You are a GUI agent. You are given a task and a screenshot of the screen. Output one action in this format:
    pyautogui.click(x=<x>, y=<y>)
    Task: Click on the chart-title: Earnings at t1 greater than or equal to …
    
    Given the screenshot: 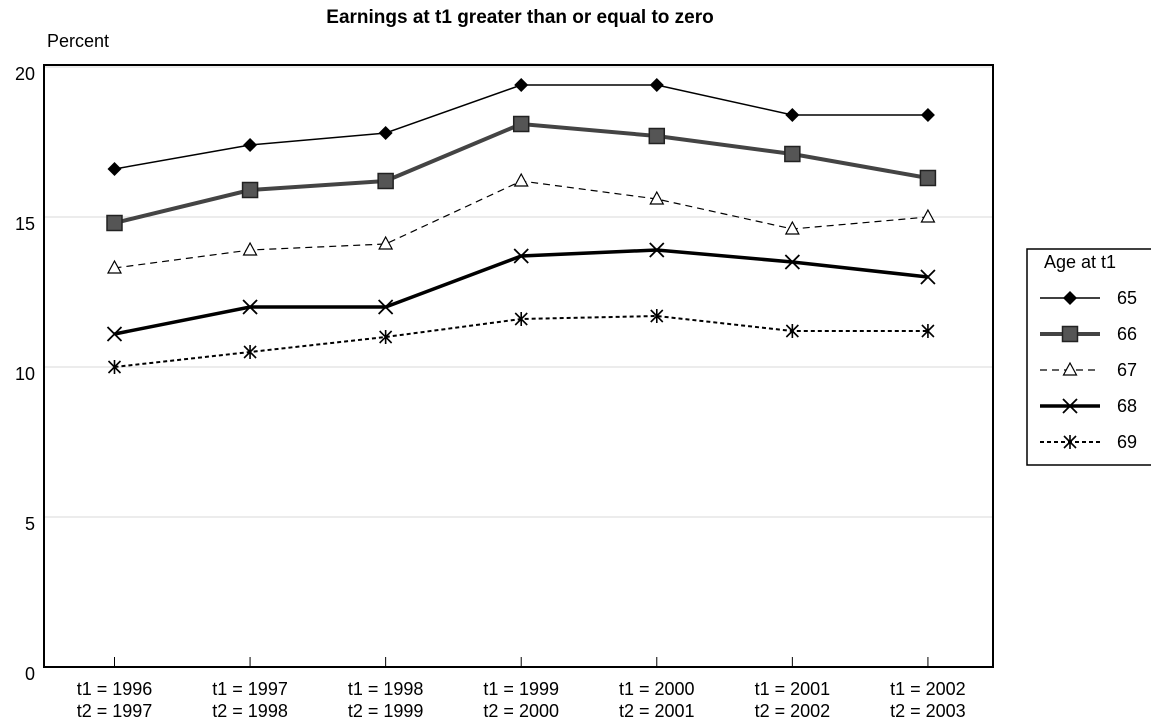 What is the action you would take?
    pyautogui.click(x=519, y=17)
    